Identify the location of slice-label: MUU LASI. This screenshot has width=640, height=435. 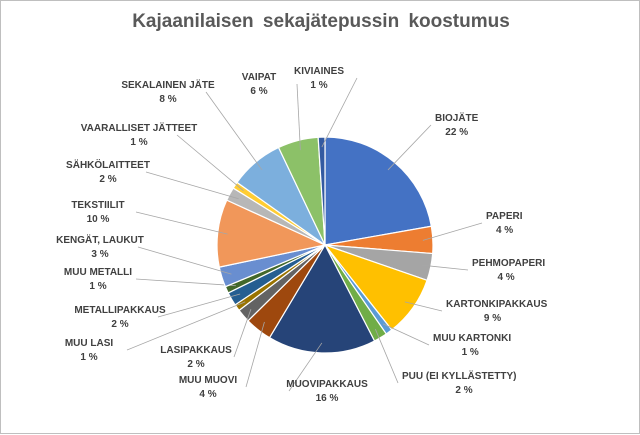
(89, 343).